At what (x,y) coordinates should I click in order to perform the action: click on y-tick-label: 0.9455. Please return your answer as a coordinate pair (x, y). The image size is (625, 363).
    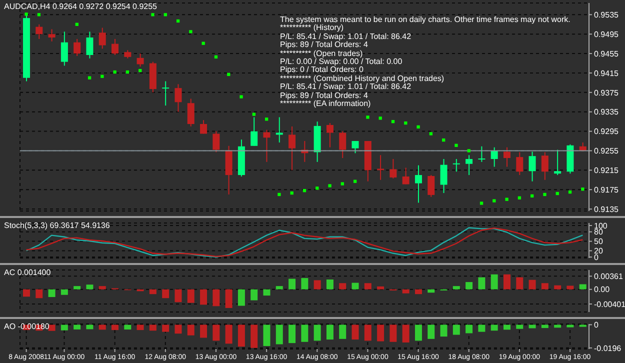
    Looking at the image, I should click on (607, 53).